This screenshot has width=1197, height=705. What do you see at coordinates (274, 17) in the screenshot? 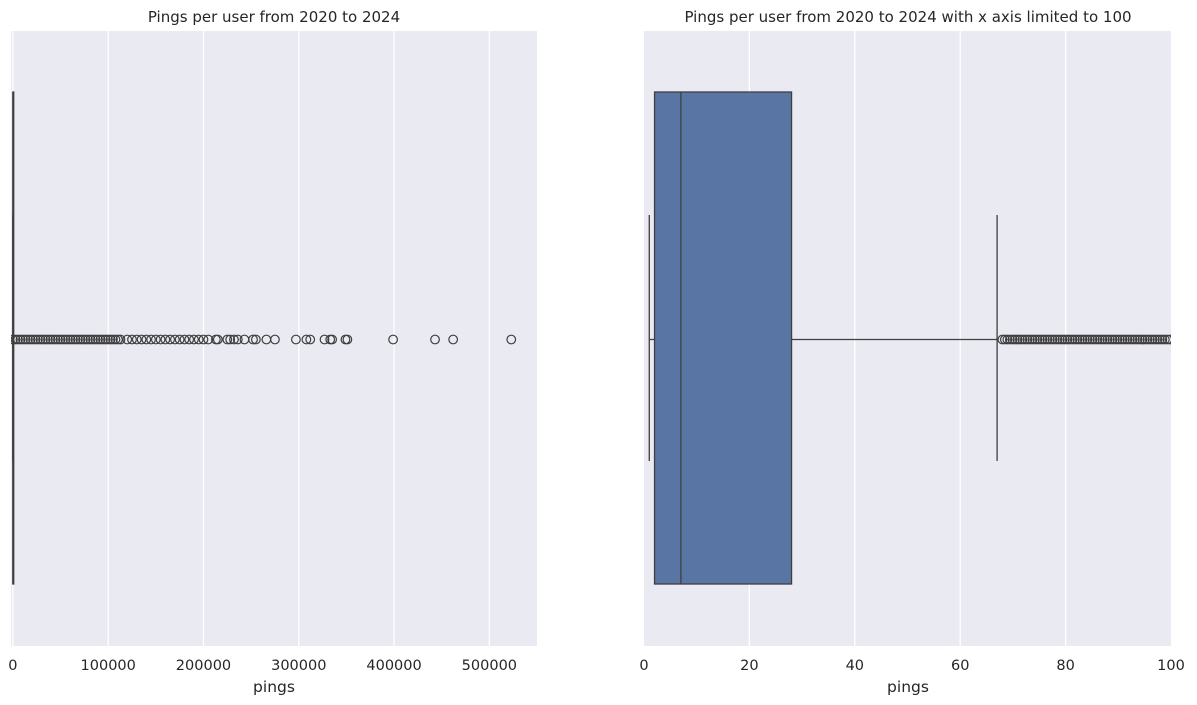
I see `chart-title-left: Pings per user from 2020 to 2024` at bounding box center [274, 17].